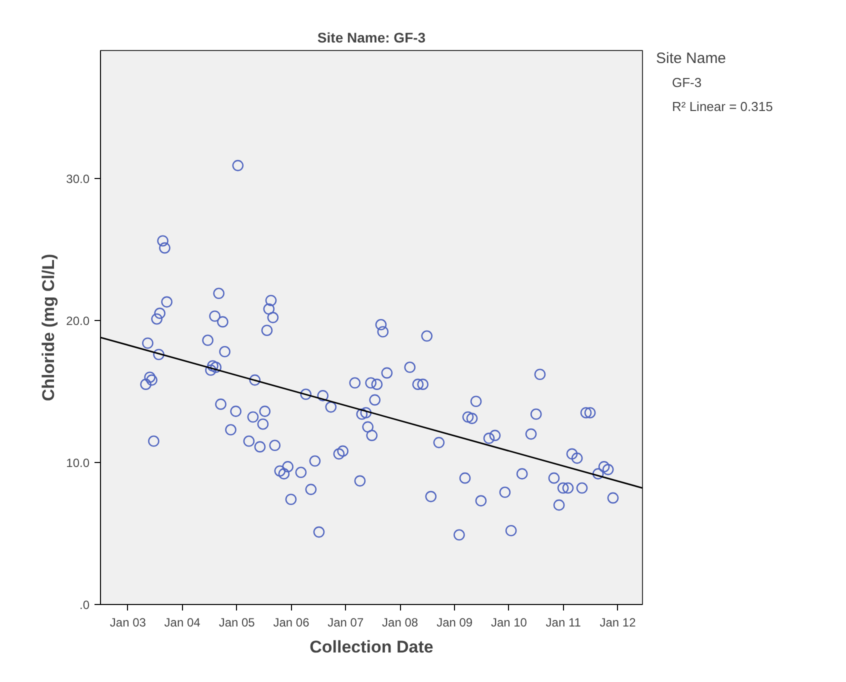 This screenshot has width=846, height=682. Describe the element at coordinates (400, 623) in the screenshot. I see `x-tick-label: Jan 08` at that location.